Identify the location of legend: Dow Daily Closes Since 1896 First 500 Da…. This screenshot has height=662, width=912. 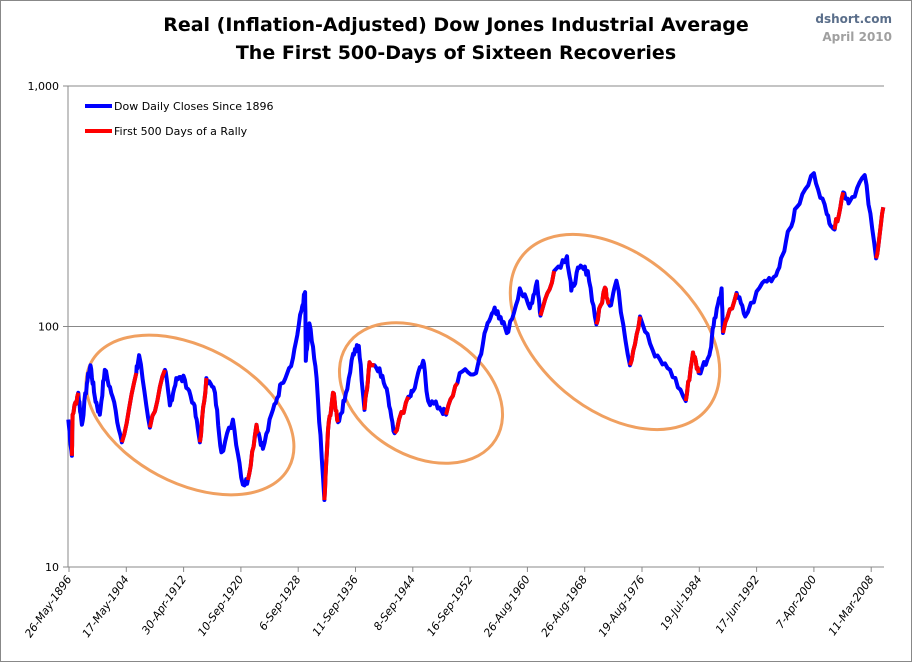
(179, 119).